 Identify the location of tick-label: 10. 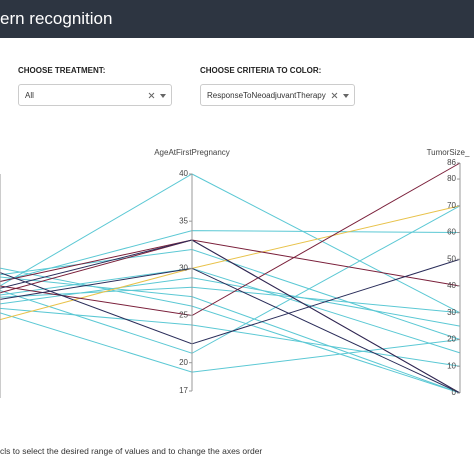
(451, 365).